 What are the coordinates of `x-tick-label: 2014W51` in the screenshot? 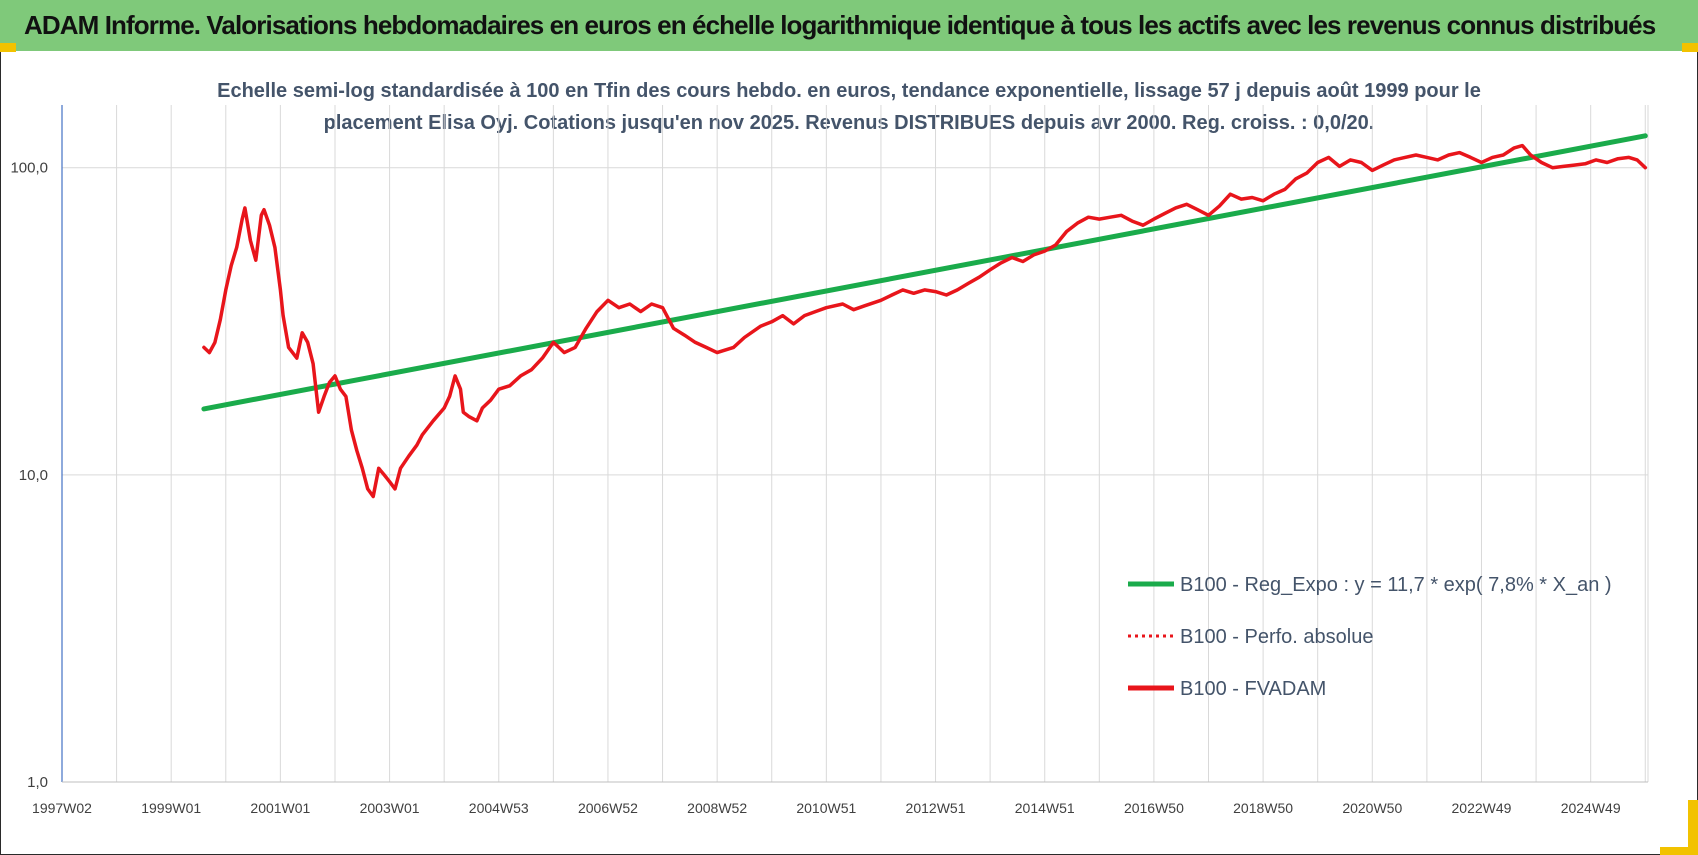 It's located at (1045, 808).